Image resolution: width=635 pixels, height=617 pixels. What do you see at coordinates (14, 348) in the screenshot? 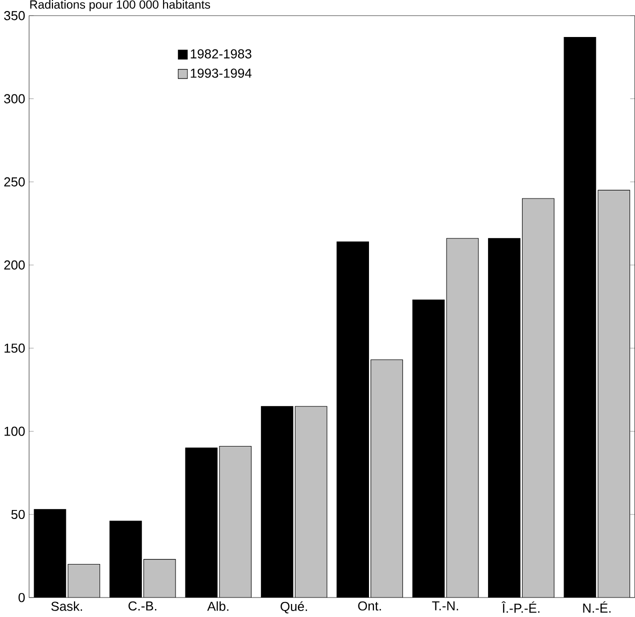
I see `y-tick-label: 150` at bounding box center [14, 348].